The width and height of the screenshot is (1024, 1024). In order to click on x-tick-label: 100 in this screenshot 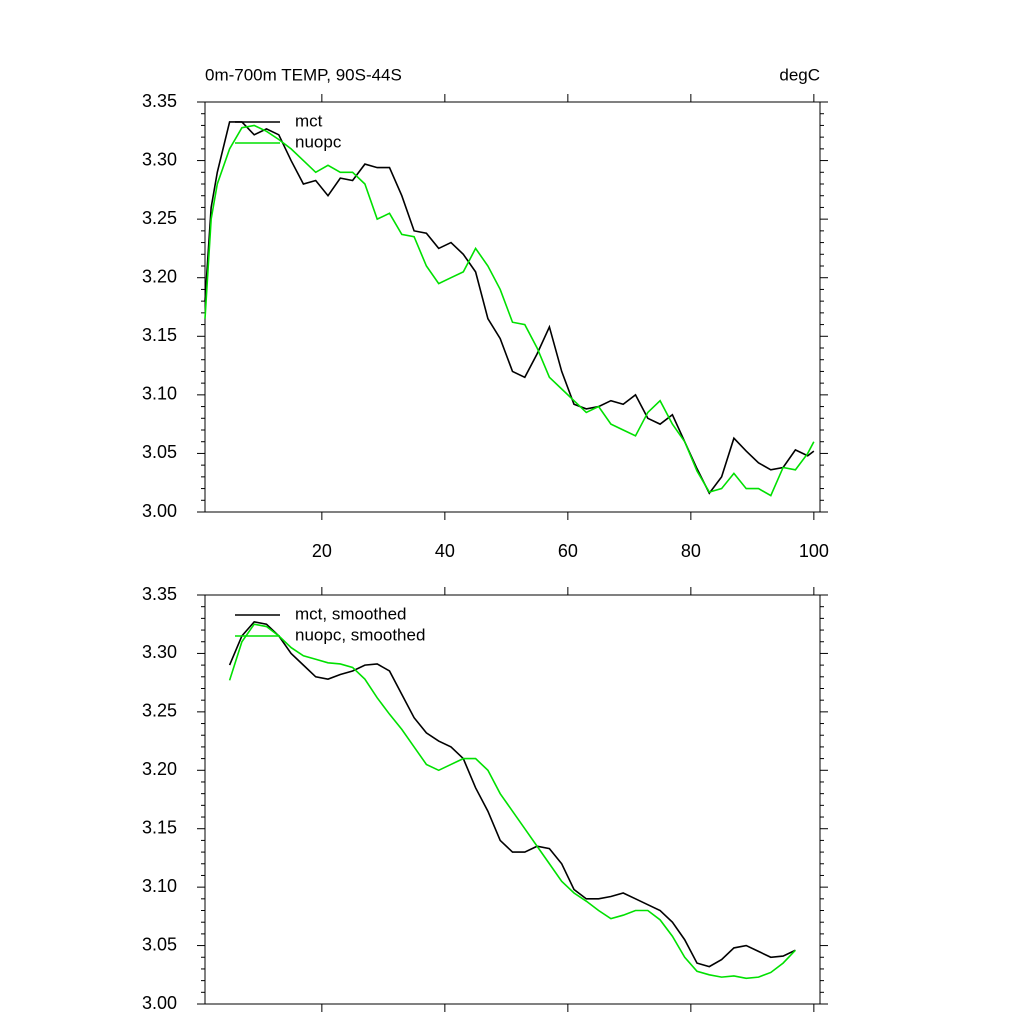, I will do `click(814, 551)`.